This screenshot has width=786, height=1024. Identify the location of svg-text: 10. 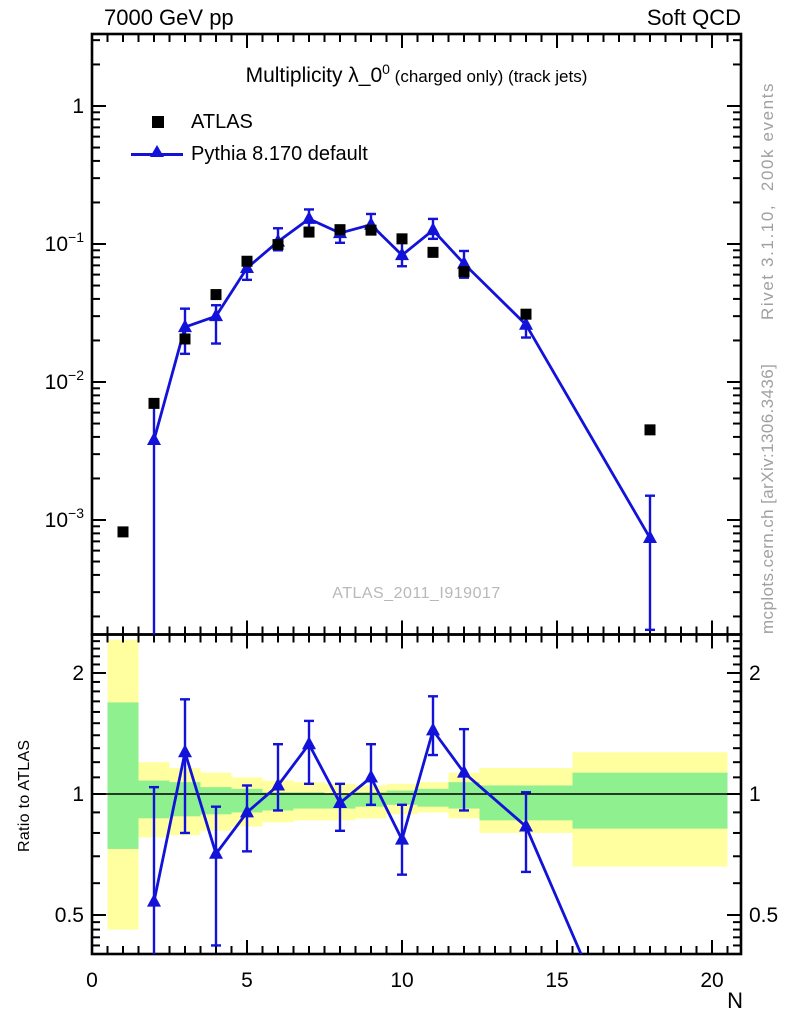
(401, 980).